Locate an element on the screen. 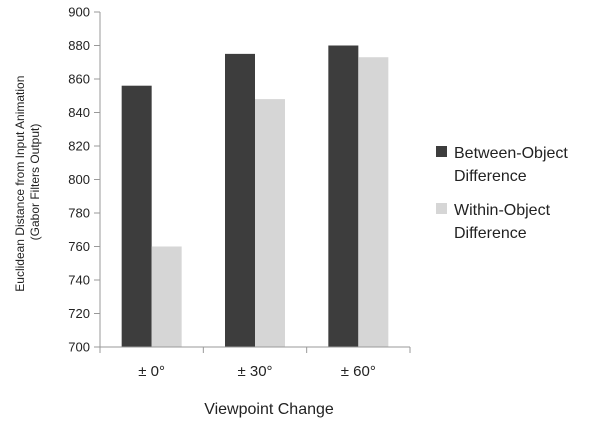 This screenshot has height=423, width=597. legend-label: Within-Object Difference is located at coordinates (502, 222).